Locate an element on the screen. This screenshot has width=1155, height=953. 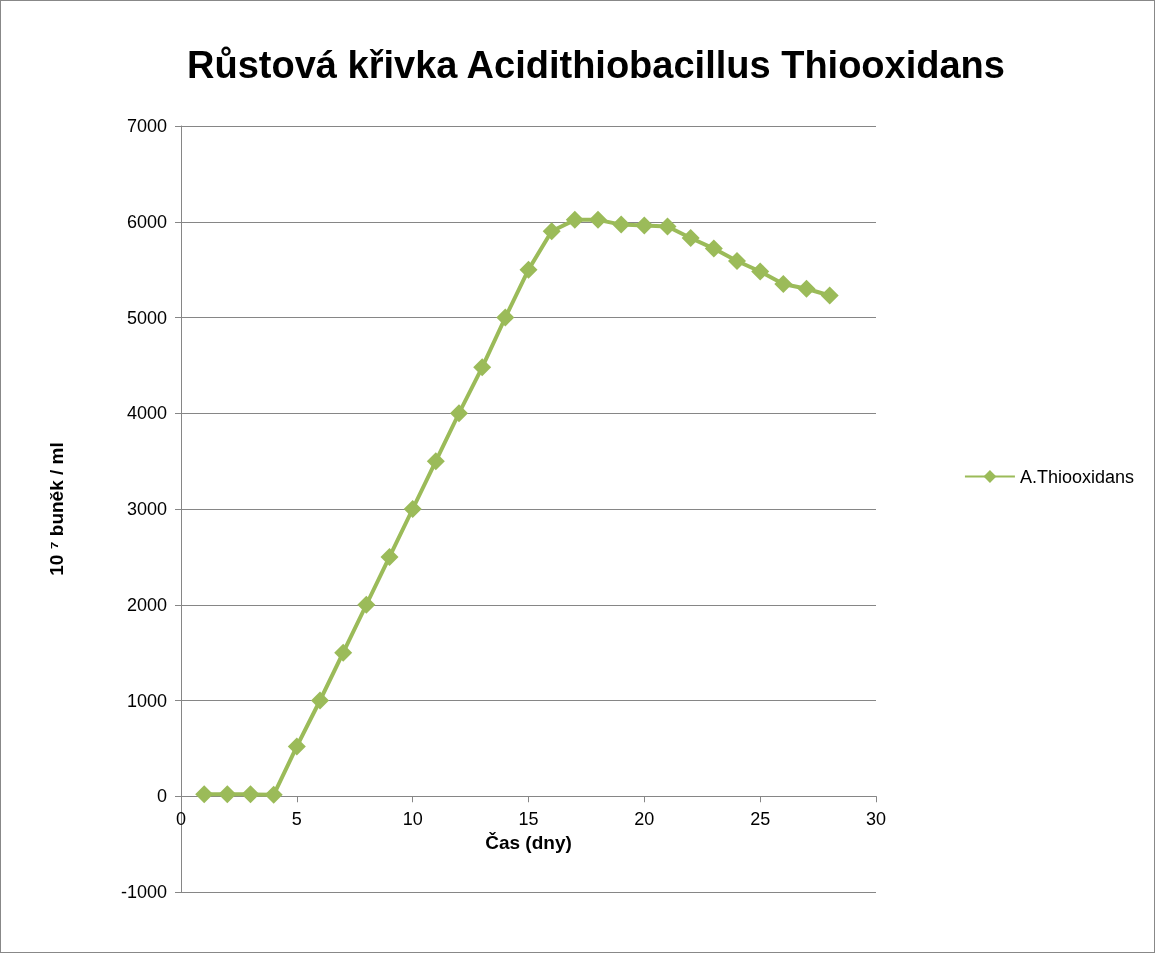
y-tick-label: 7000 is located at coordinates (146, 126).